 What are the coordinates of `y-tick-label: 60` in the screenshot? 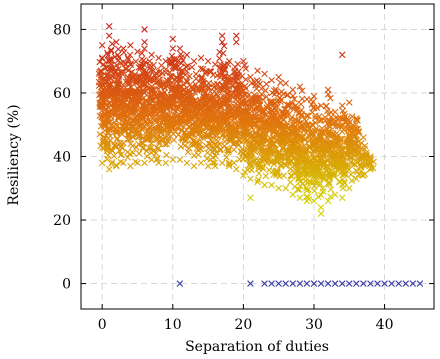 It's located at (62, 94).